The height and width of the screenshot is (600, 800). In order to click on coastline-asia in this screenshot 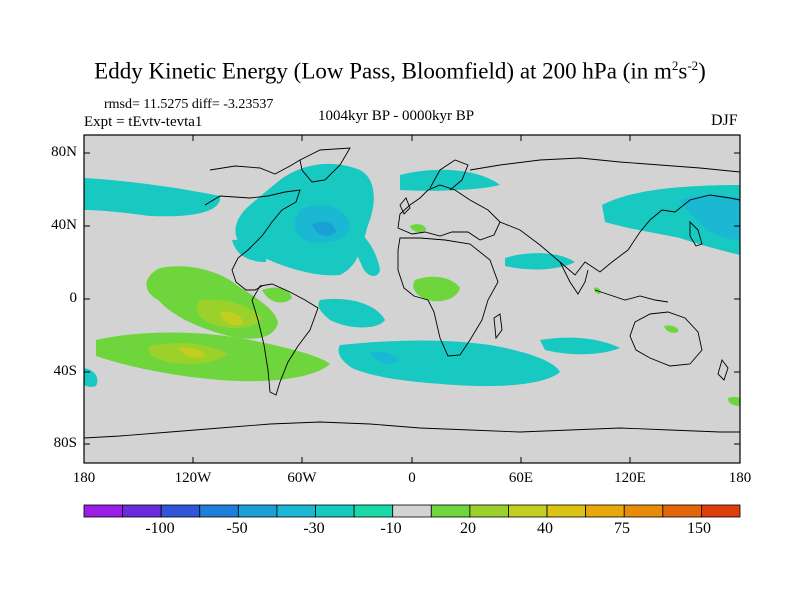, I will do `click(620, 235)`.